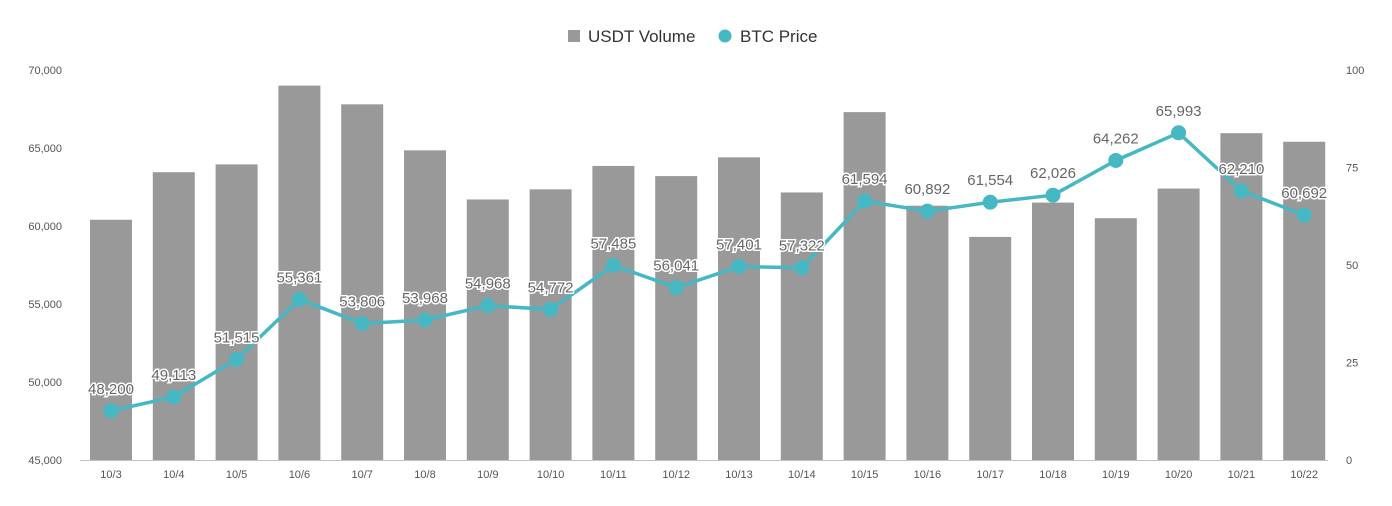  Describe the element at coordinates (299, 277) in the screenshot. I see `btc-price-data-label: 55,361` at that location.